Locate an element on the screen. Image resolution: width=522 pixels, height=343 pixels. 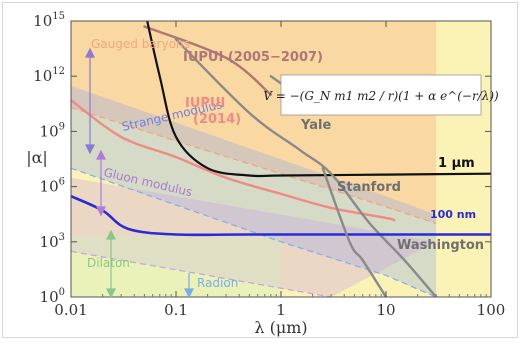
y-tick-label: 10⁰ is located at coordinates (52, 296).